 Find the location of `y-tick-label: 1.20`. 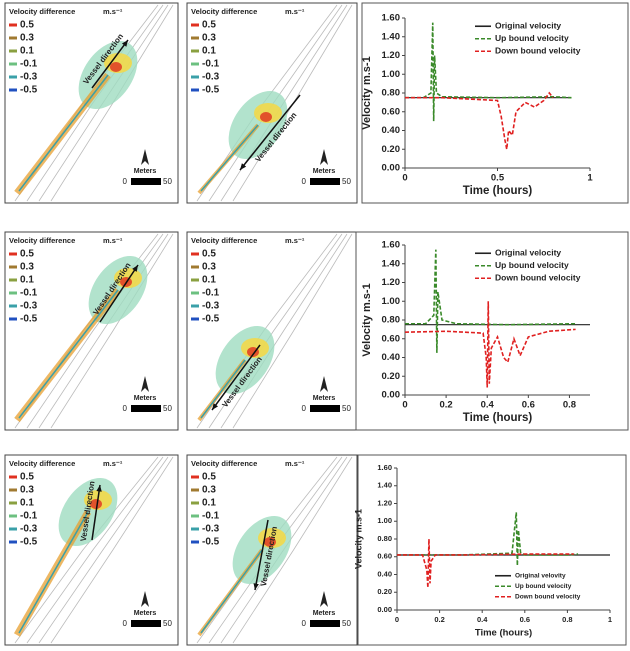

y-tick-label: 1.20 is located at coordinates (391, 55).